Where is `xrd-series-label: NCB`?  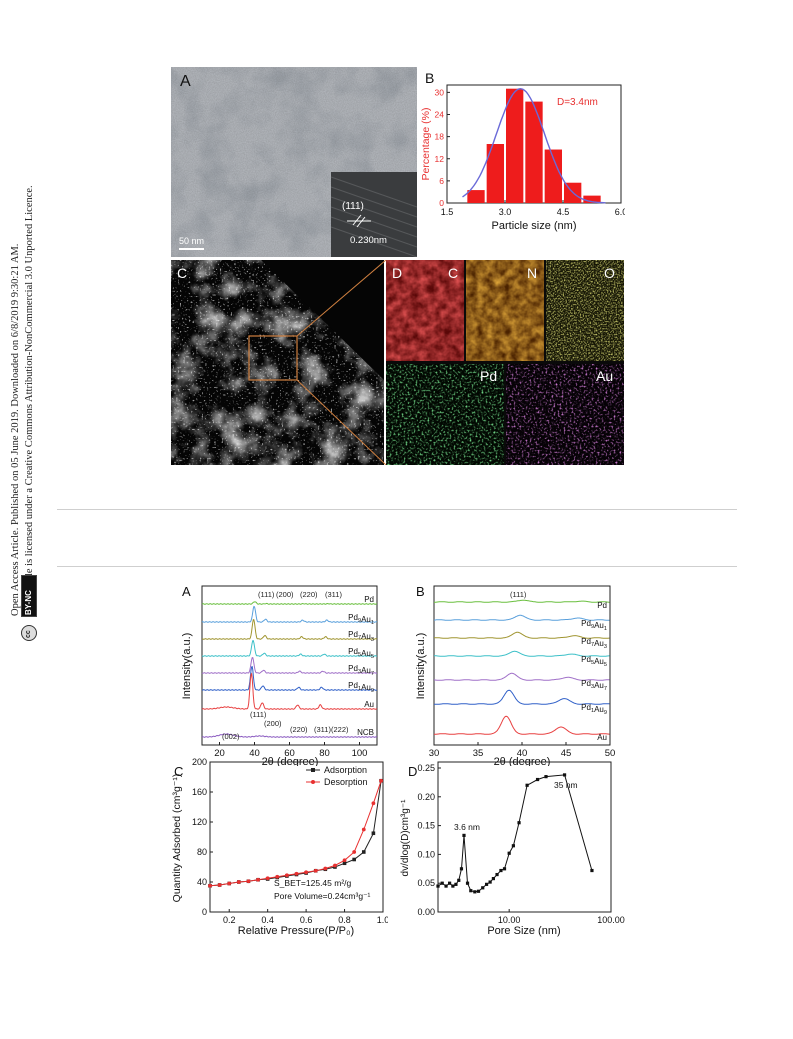
xrd-series-label: NCB is located at coordinates (365, 732).